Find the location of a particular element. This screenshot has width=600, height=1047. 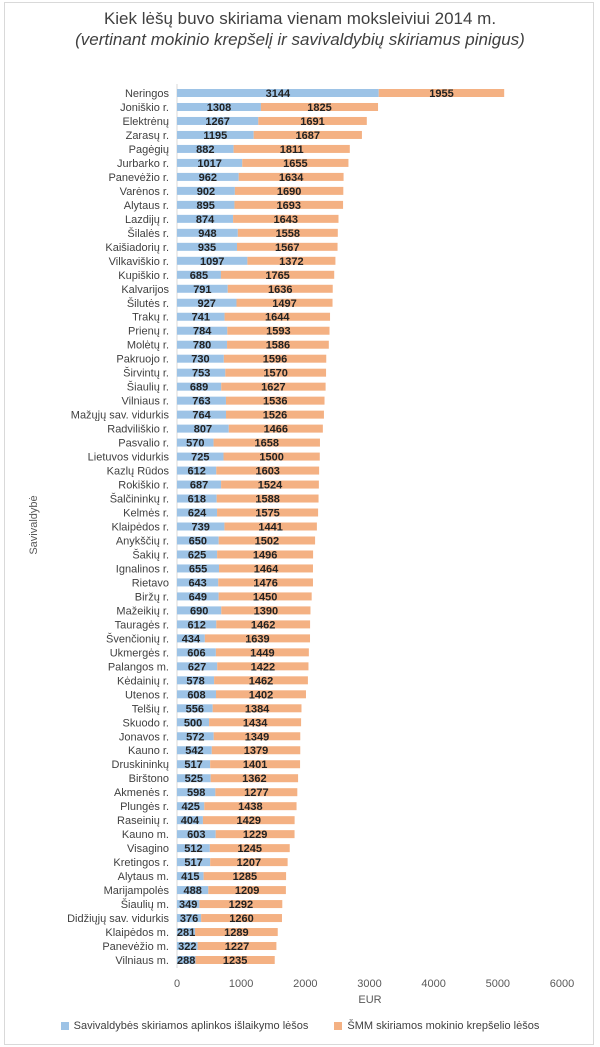

data-label: 1811 is located at coordinates (292, 150).